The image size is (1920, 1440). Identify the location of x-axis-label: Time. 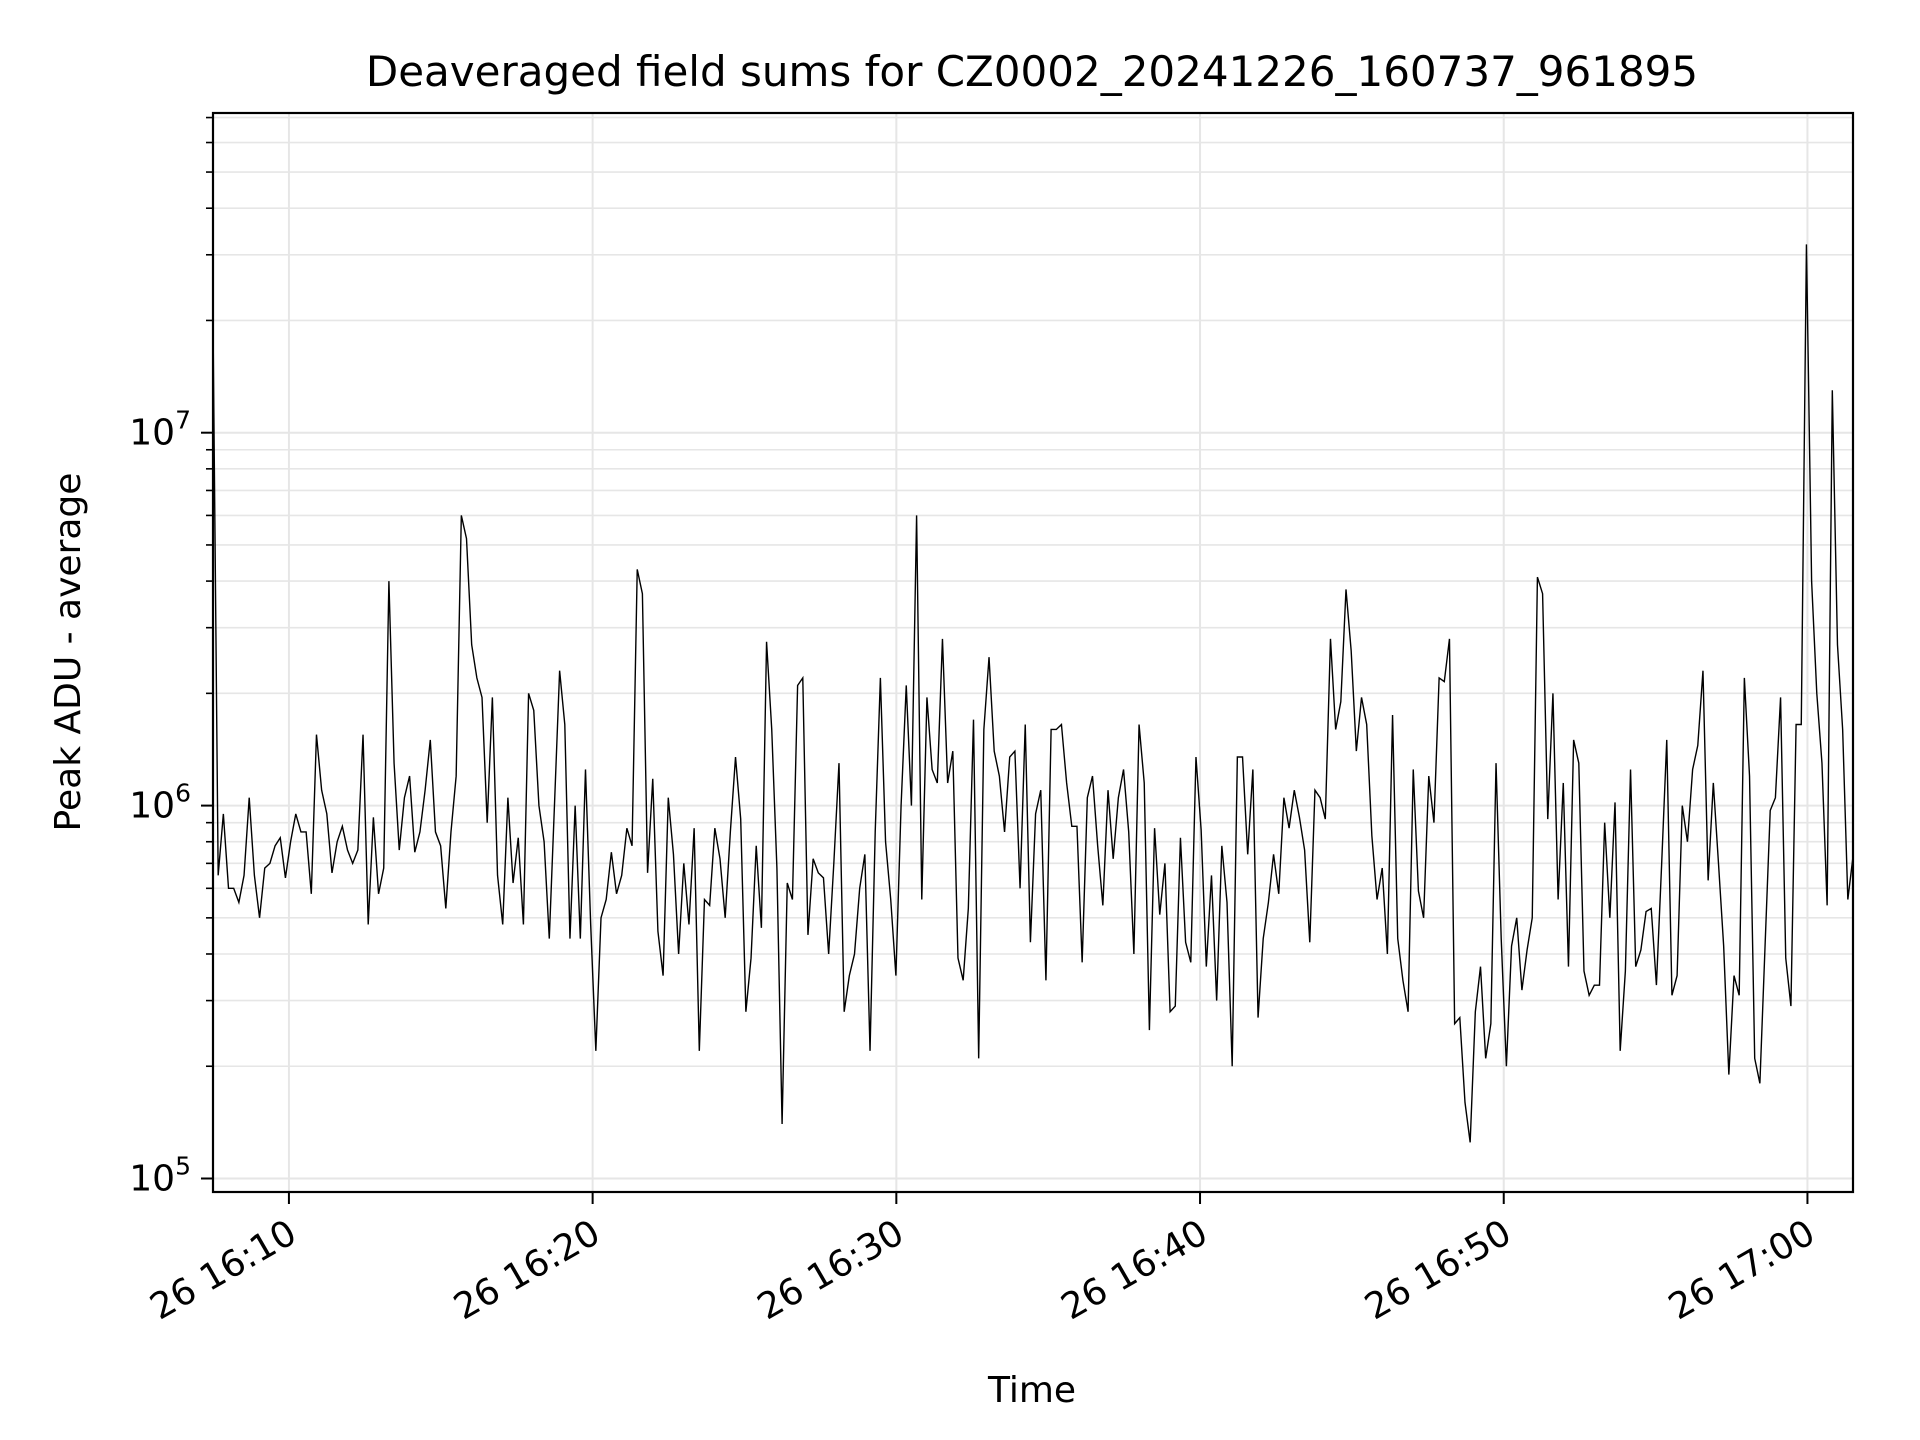
(1031, 1390).